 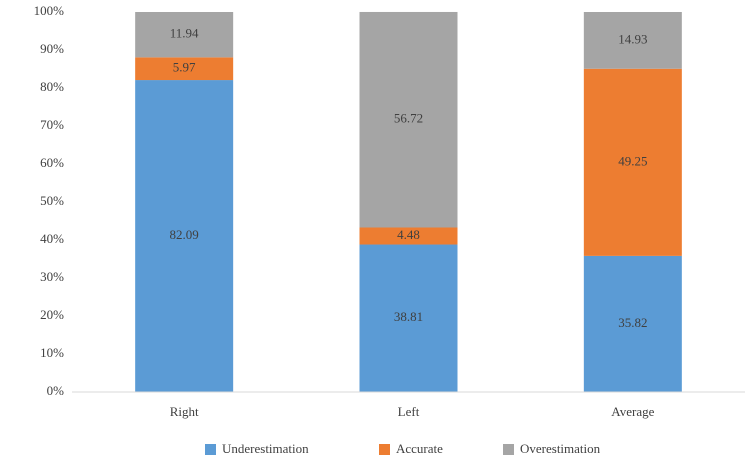 I want to click on y-tick-label: 100%, so click(x=49, y=10).